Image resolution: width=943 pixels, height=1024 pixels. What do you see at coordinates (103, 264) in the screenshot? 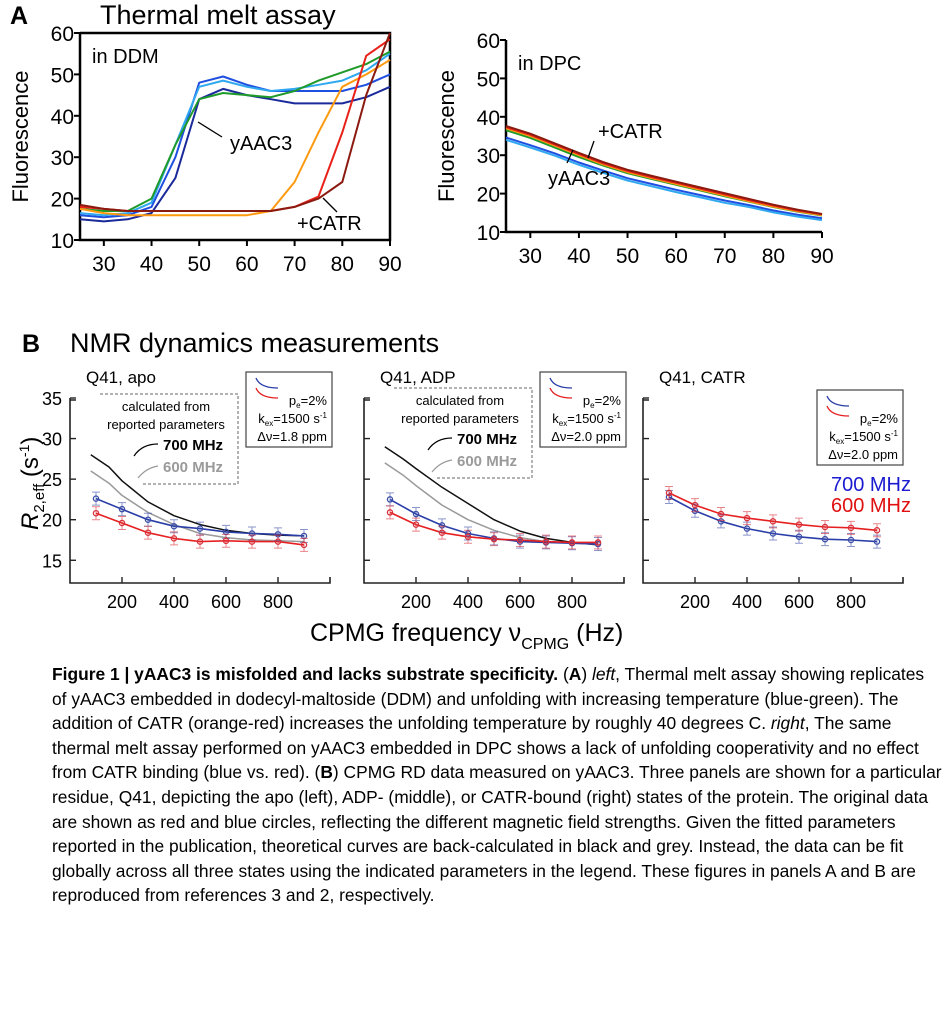
I see `x-tick-label: 30` at bounding box center [103, 264].